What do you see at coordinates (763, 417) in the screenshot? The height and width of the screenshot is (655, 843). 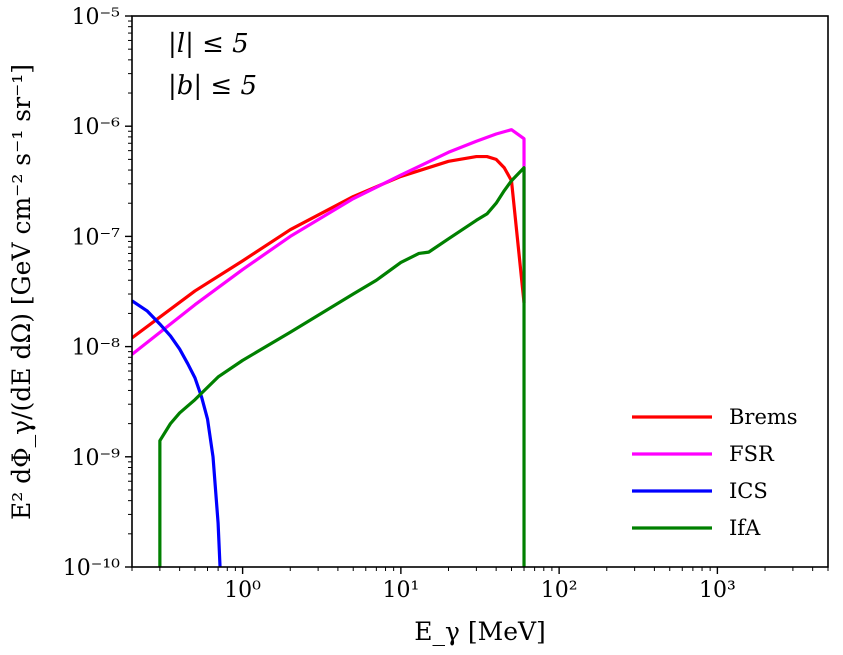 I see `legend-label-brems: Brems` at bounding box center [763, 417].